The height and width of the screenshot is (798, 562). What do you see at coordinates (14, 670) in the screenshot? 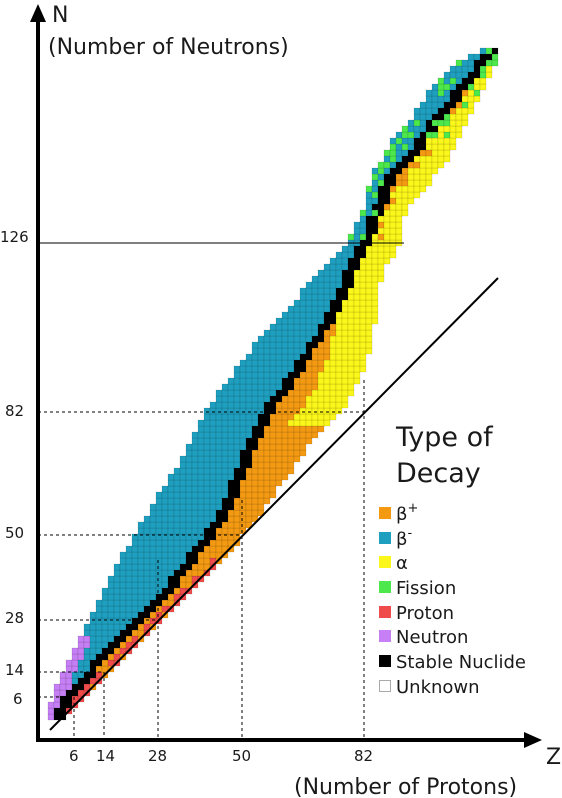
I see `y-tick-label: 14` at bounding box center [14, 670].